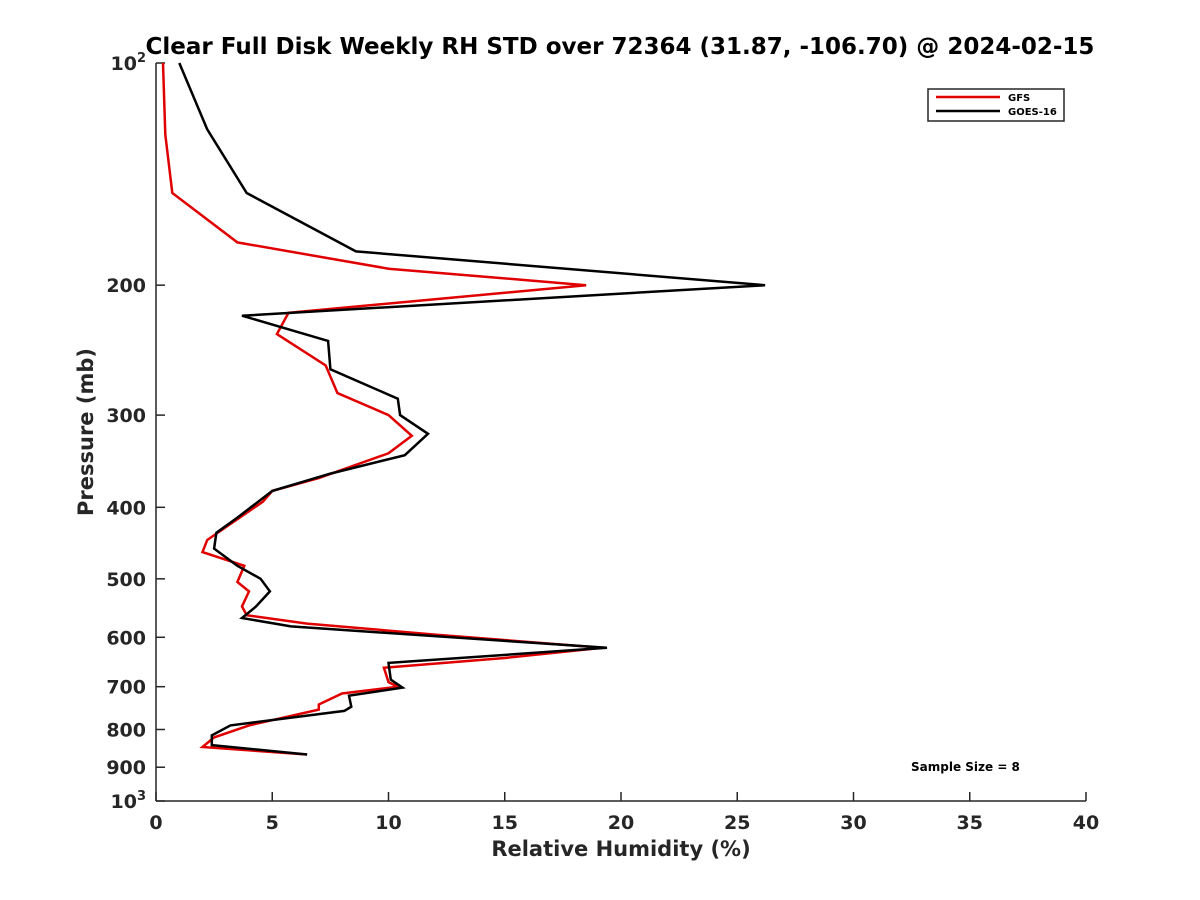 The image size is (1200, 900). What do you see at coordinates (388, 823) in the screenshot?
I see `x-tick-label: 10` at bounding box center [388, 823].